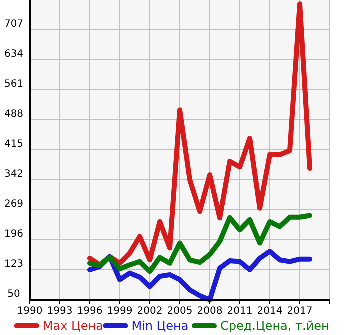 The width and height of the screenshot is (345, 335). Describe the element at coordinates (300, 311) in the screenshot. I see `x-tick-label: 2017` at that location.